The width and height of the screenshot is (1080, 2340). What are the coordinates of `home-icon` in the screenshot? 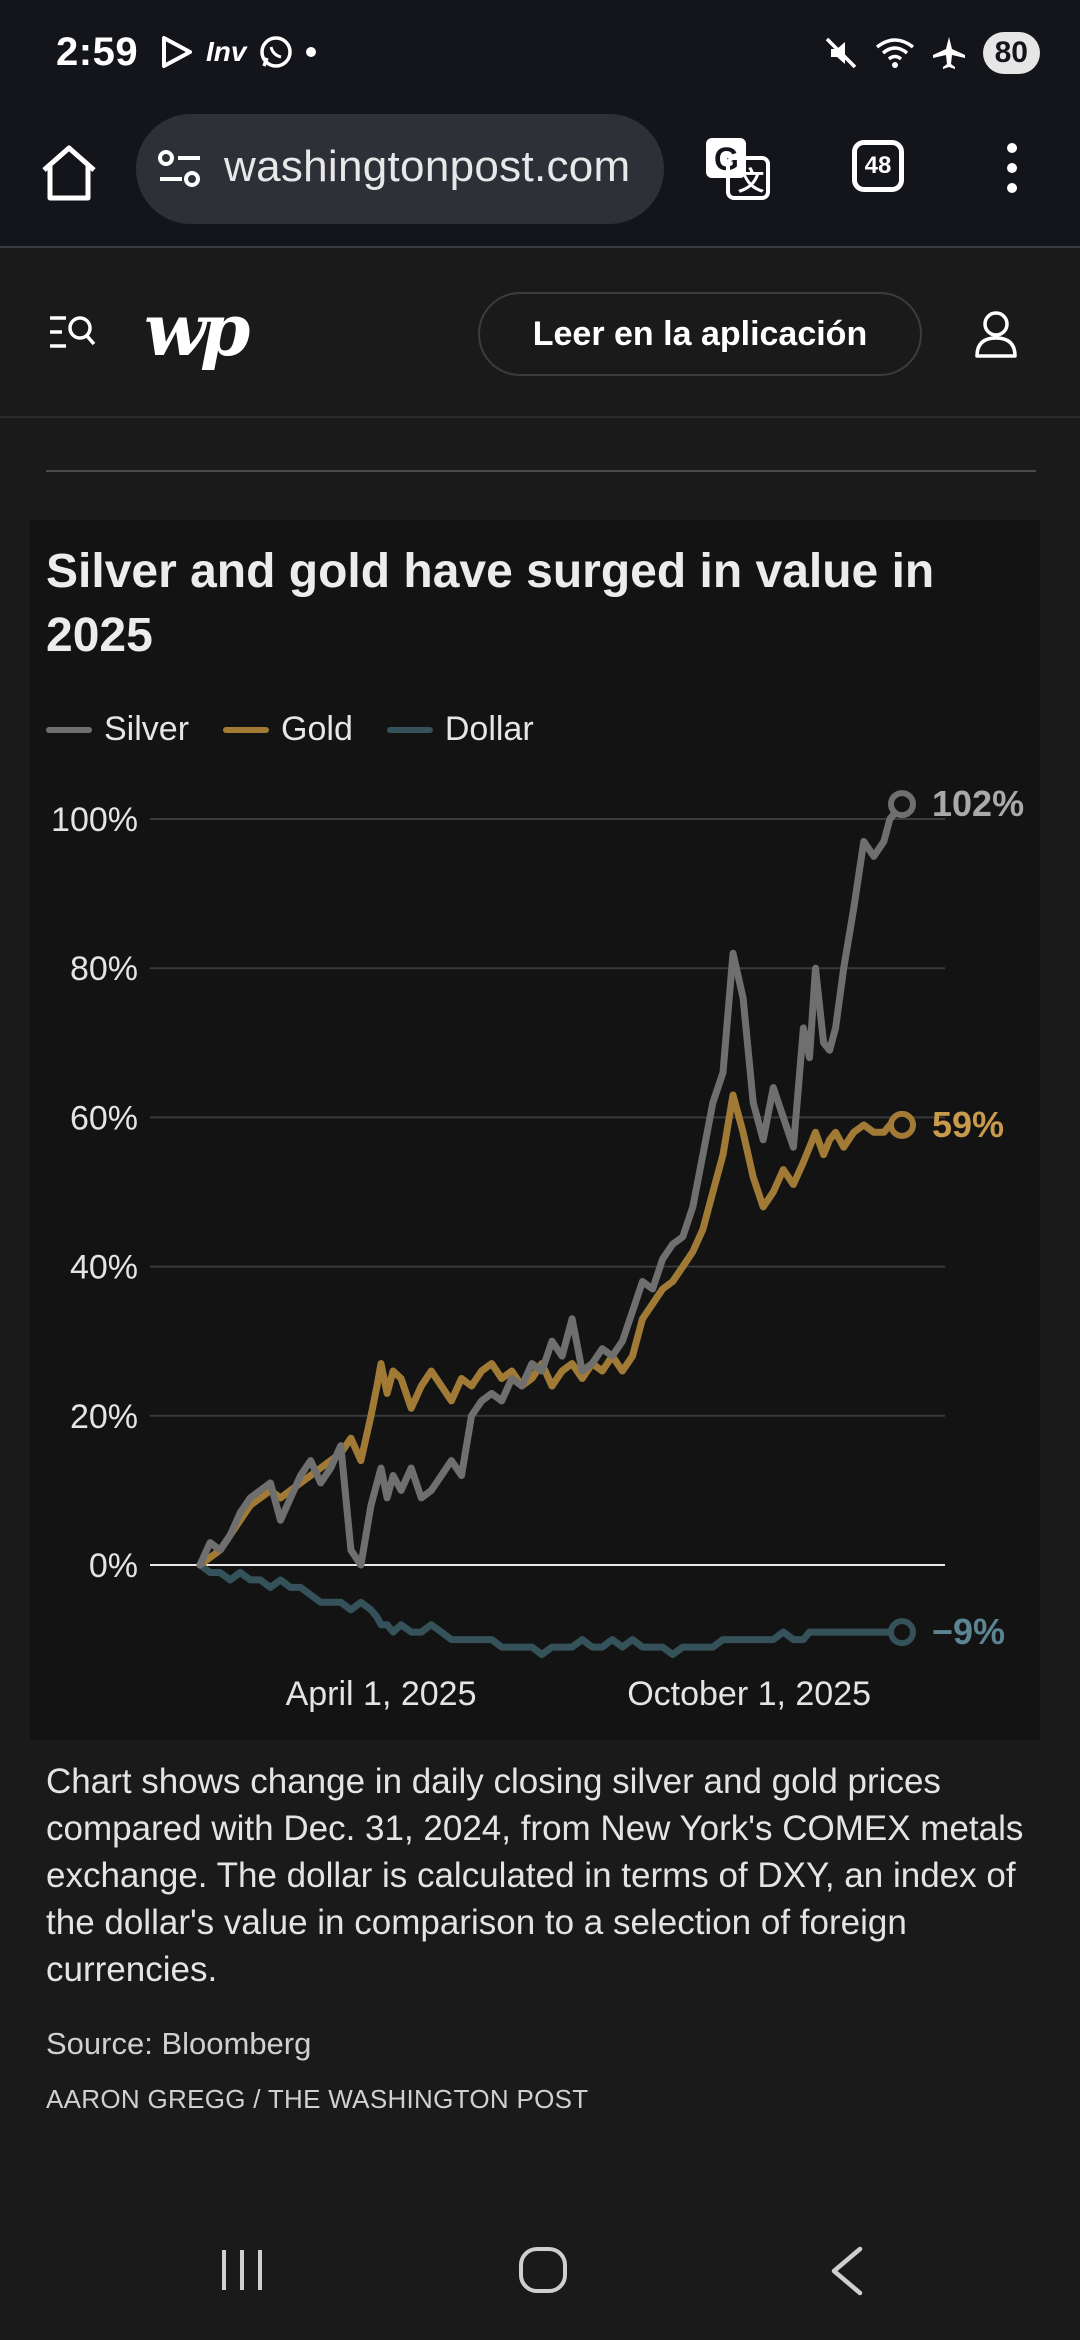 It's located at (69, 173).